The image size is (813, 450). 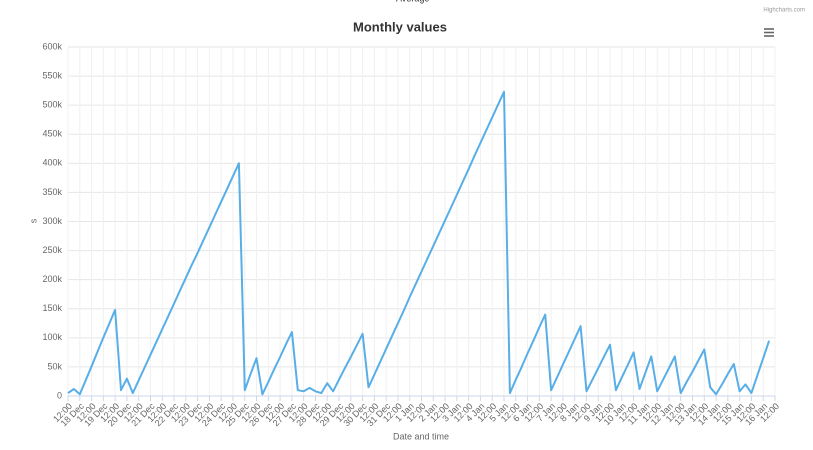 I want to click on y-tick-label: 100k, so click(x=52, y=337).